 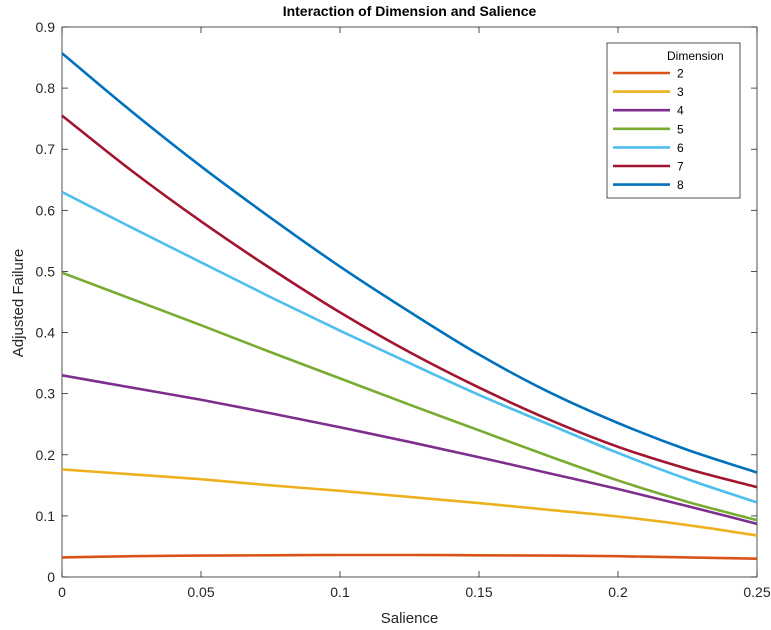 I want to click on legend-label-dim-6: 6, so click(x=680, y=148).